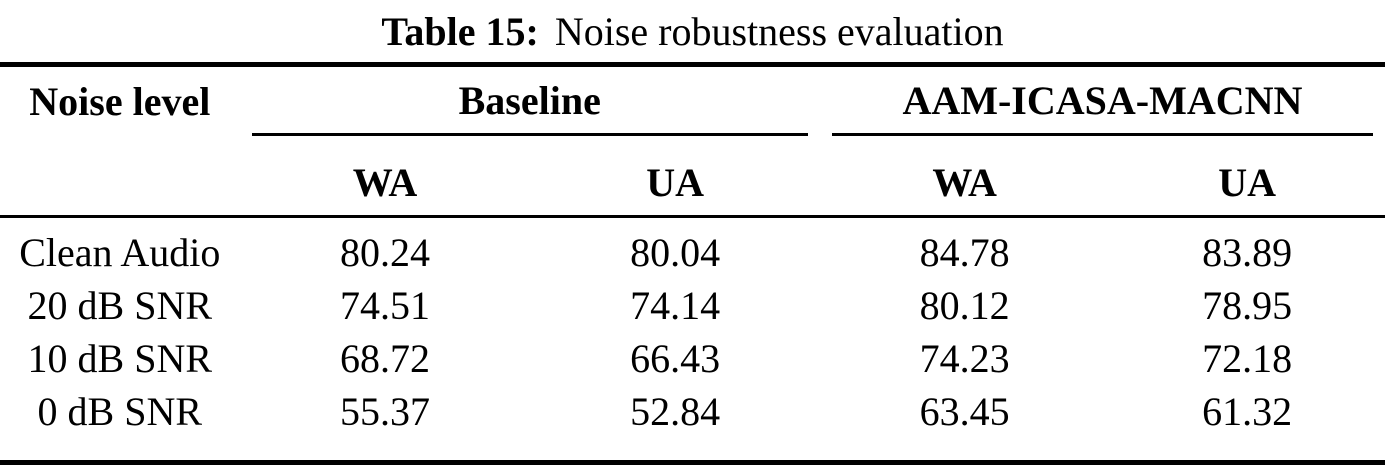 This screenshot has width=1385, height=469. Describe the element at coordinates (964, 411) in the screenshot. I see `cell-aam-wa: 63.45` at that location.